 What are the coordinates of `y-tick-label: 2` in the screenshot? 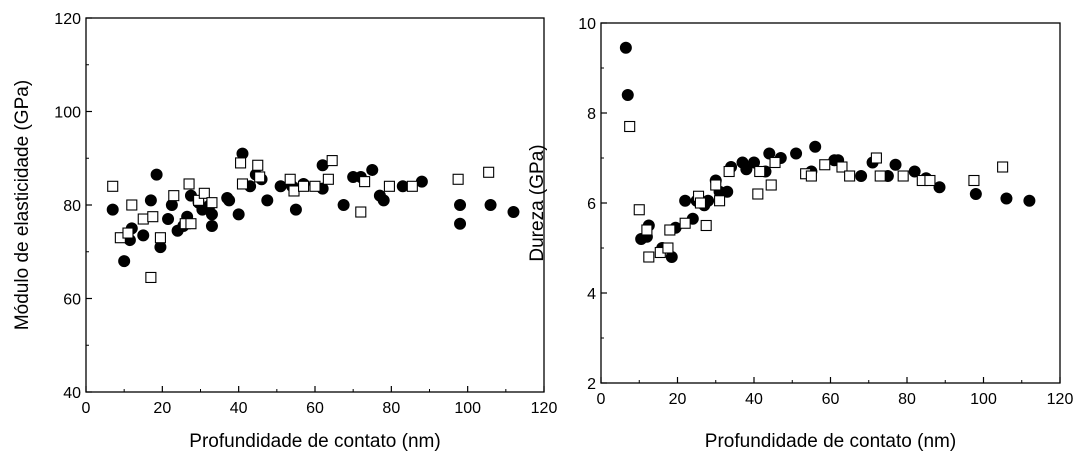 It's located at (591, 384).